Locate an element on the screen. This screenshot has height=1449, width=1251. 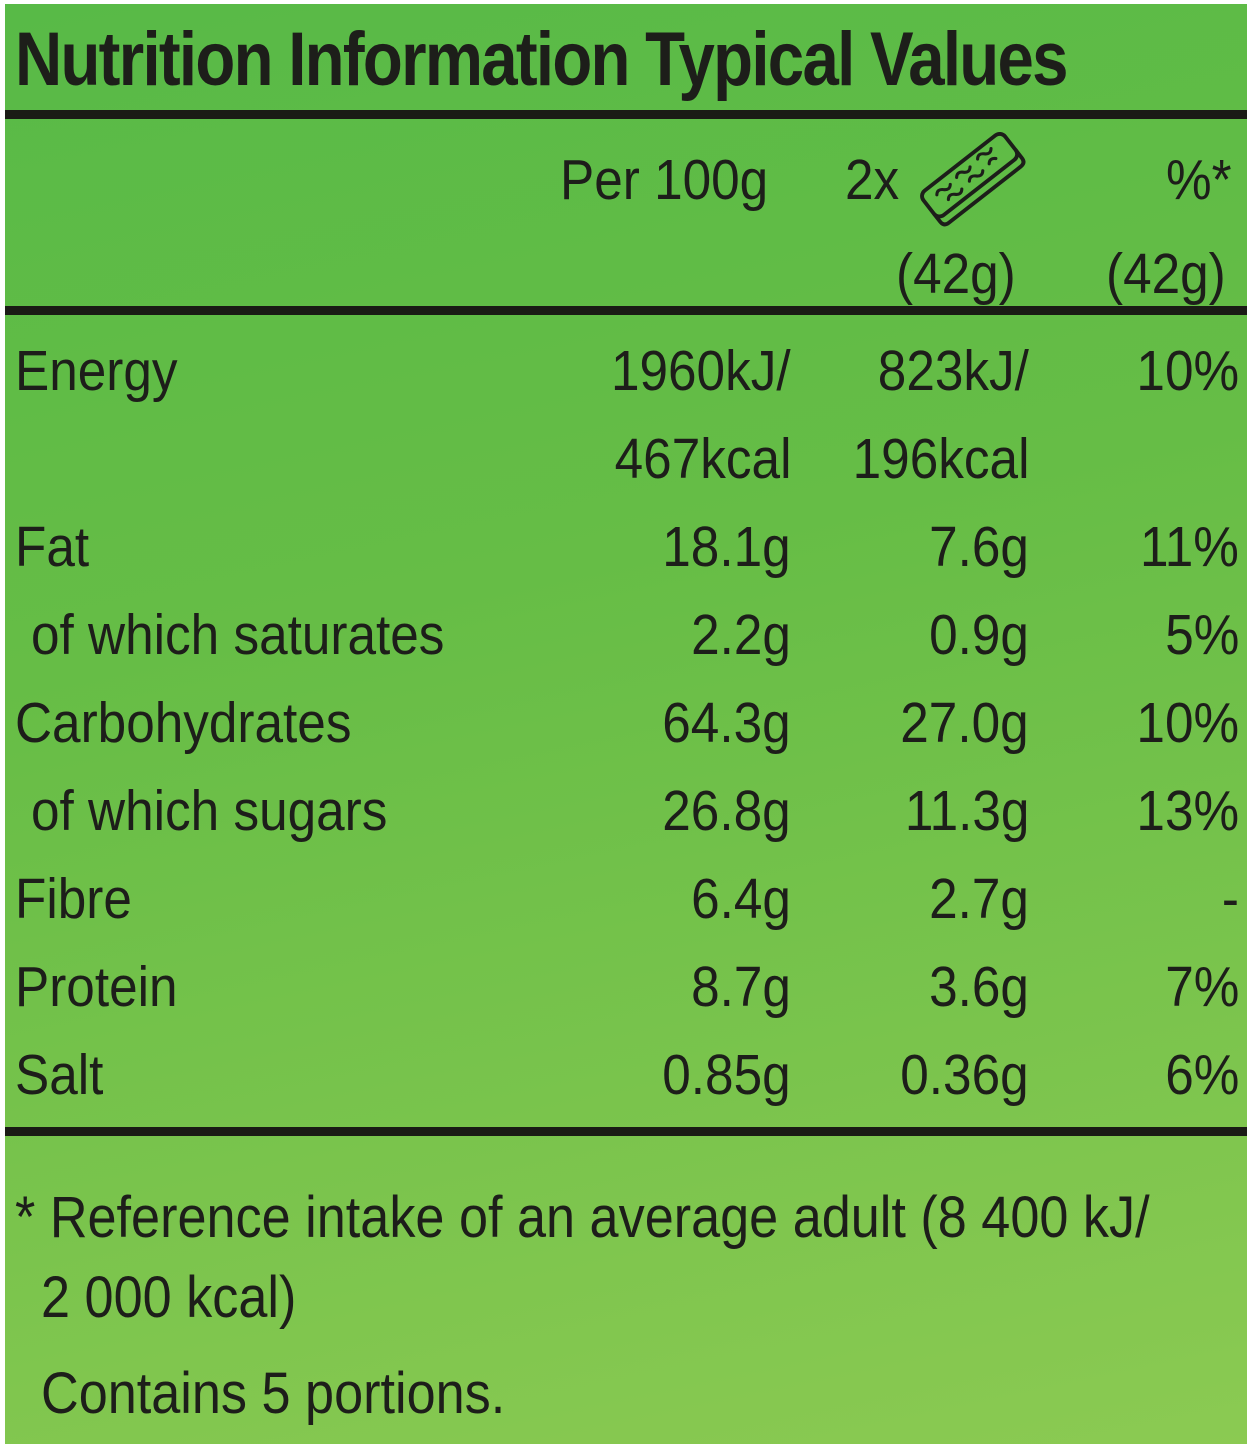
nutrient-label: Fat is located at coordinates (52, 547).